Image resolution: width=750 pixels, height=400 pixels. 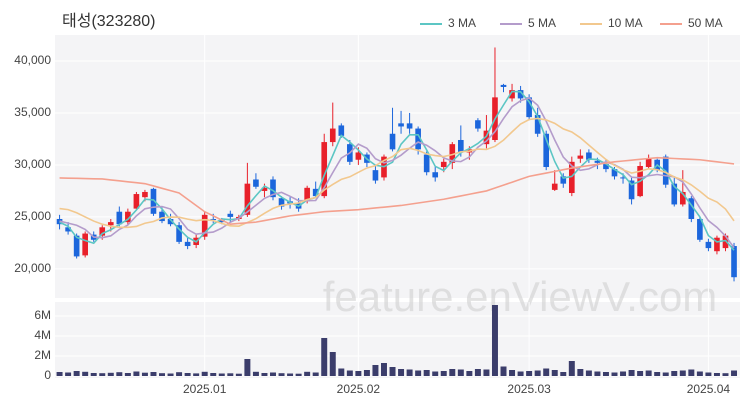 What do you see at coordinates (32, 164) in the screenshot?
I see `y-tick-label: 30,000` at bounding box center [32, 164].